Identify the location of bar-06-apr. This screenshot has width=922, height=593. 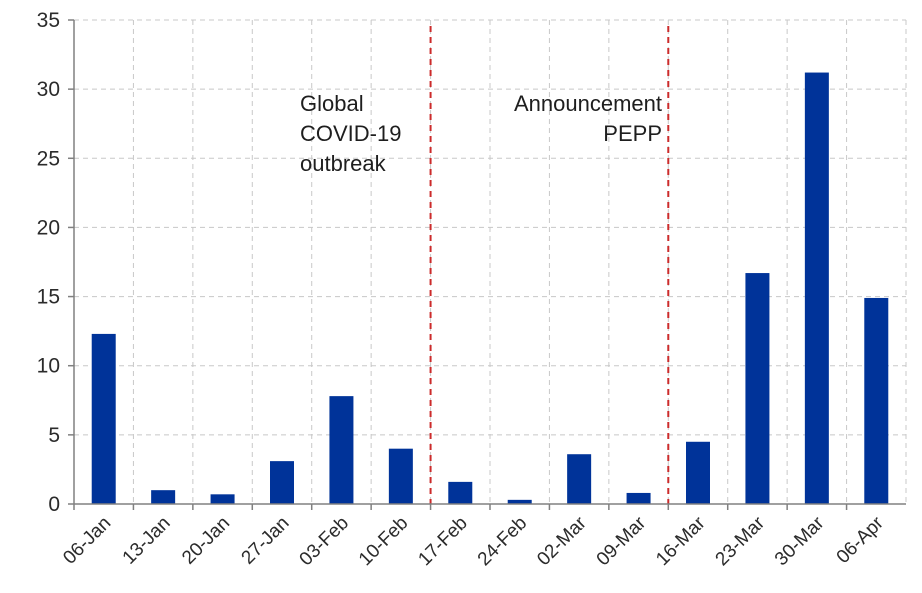
(876, 401).